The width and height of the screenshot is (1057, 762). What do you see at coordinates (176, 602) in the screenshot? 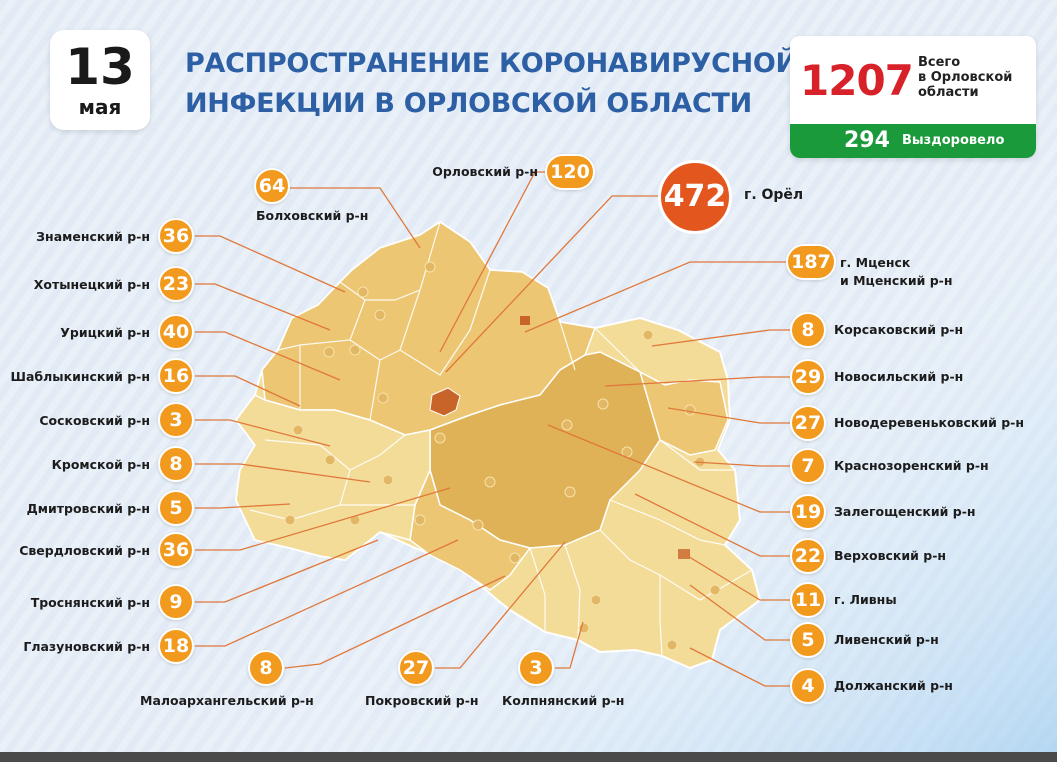
I see `badge-trosnyansky: 9` at bounding box center [176, 602].